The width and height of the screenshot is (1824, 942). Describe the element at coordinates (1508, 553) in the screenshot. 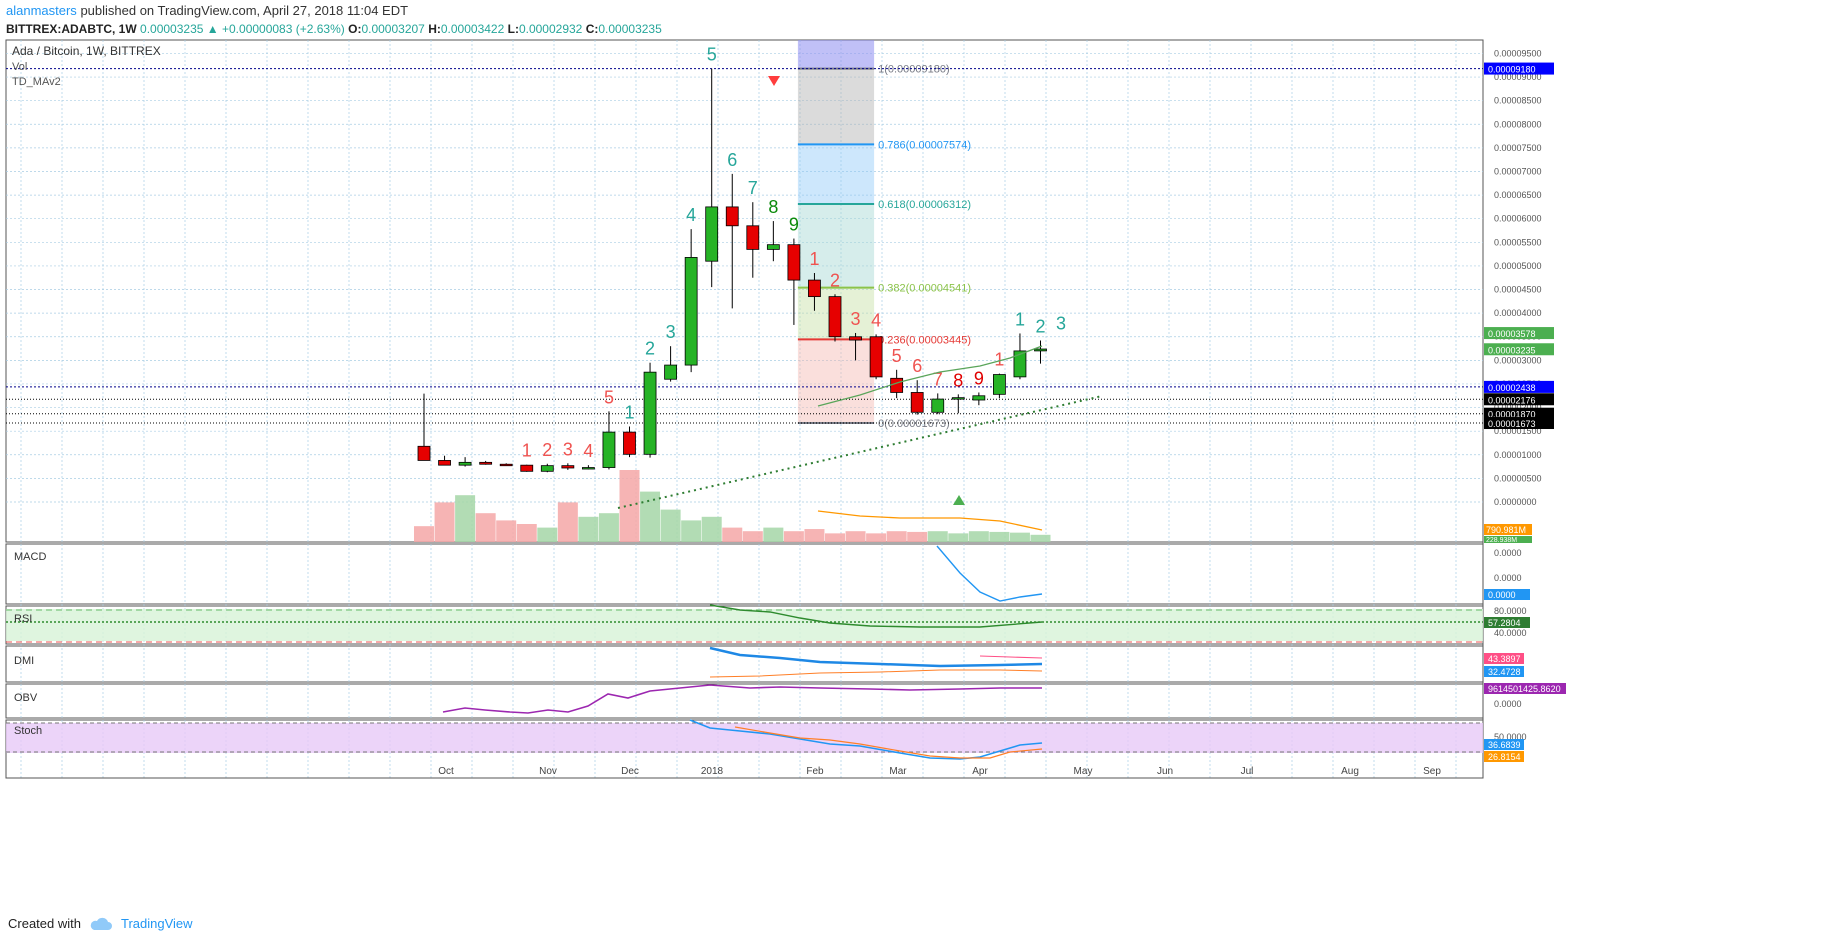

I see `macd-tick: 0.0000` at that location.